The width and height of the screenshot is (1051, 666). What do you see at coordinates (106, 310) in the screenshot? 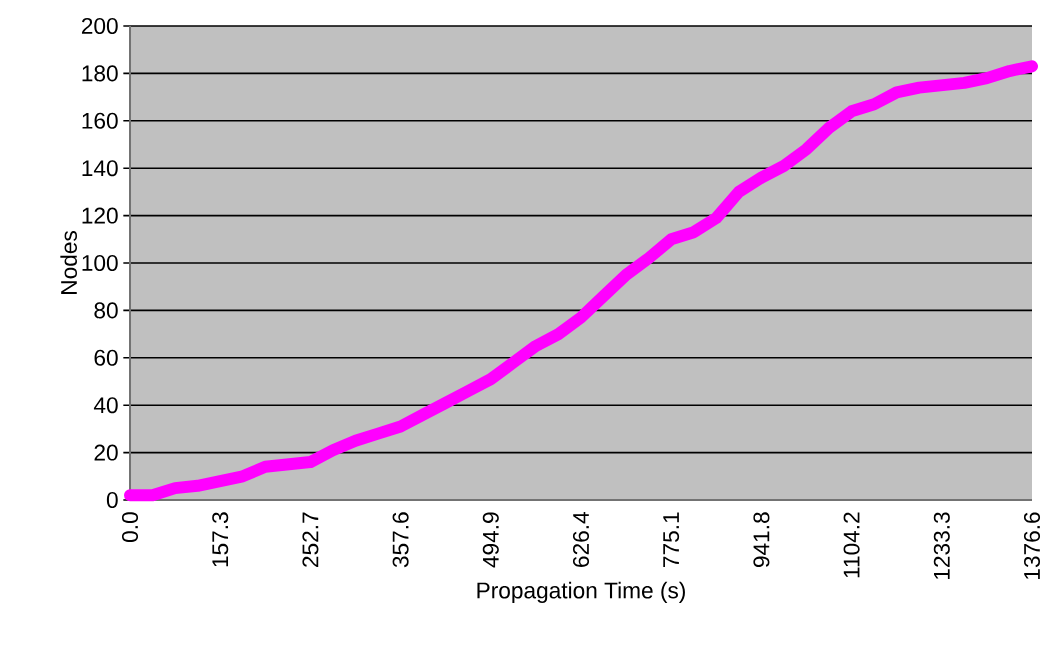
I see `y-tick-label: 80` at bounding box center [106, 310].